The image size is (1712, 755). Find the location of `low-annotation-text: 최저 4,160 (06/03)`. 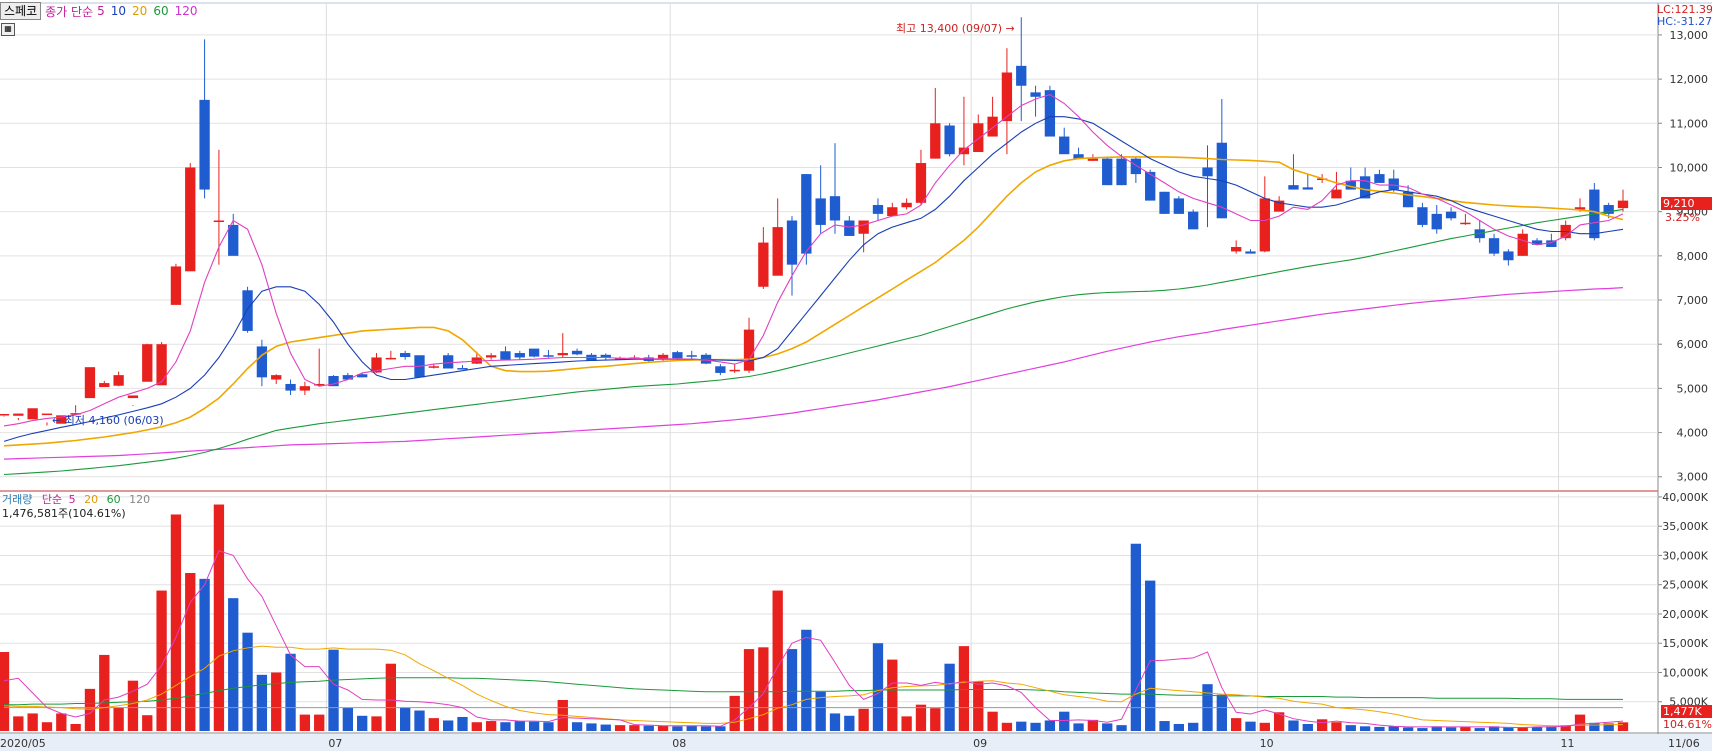

low-annotation-text: 최저 4,160 (06/03) is located at coordinates (114, 420).